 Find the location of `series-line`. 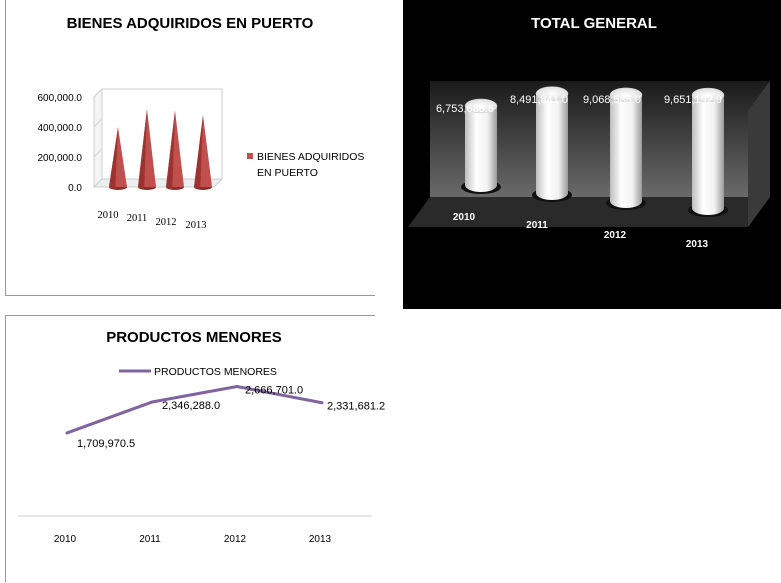

series-line is located at coordinates (194, 409).